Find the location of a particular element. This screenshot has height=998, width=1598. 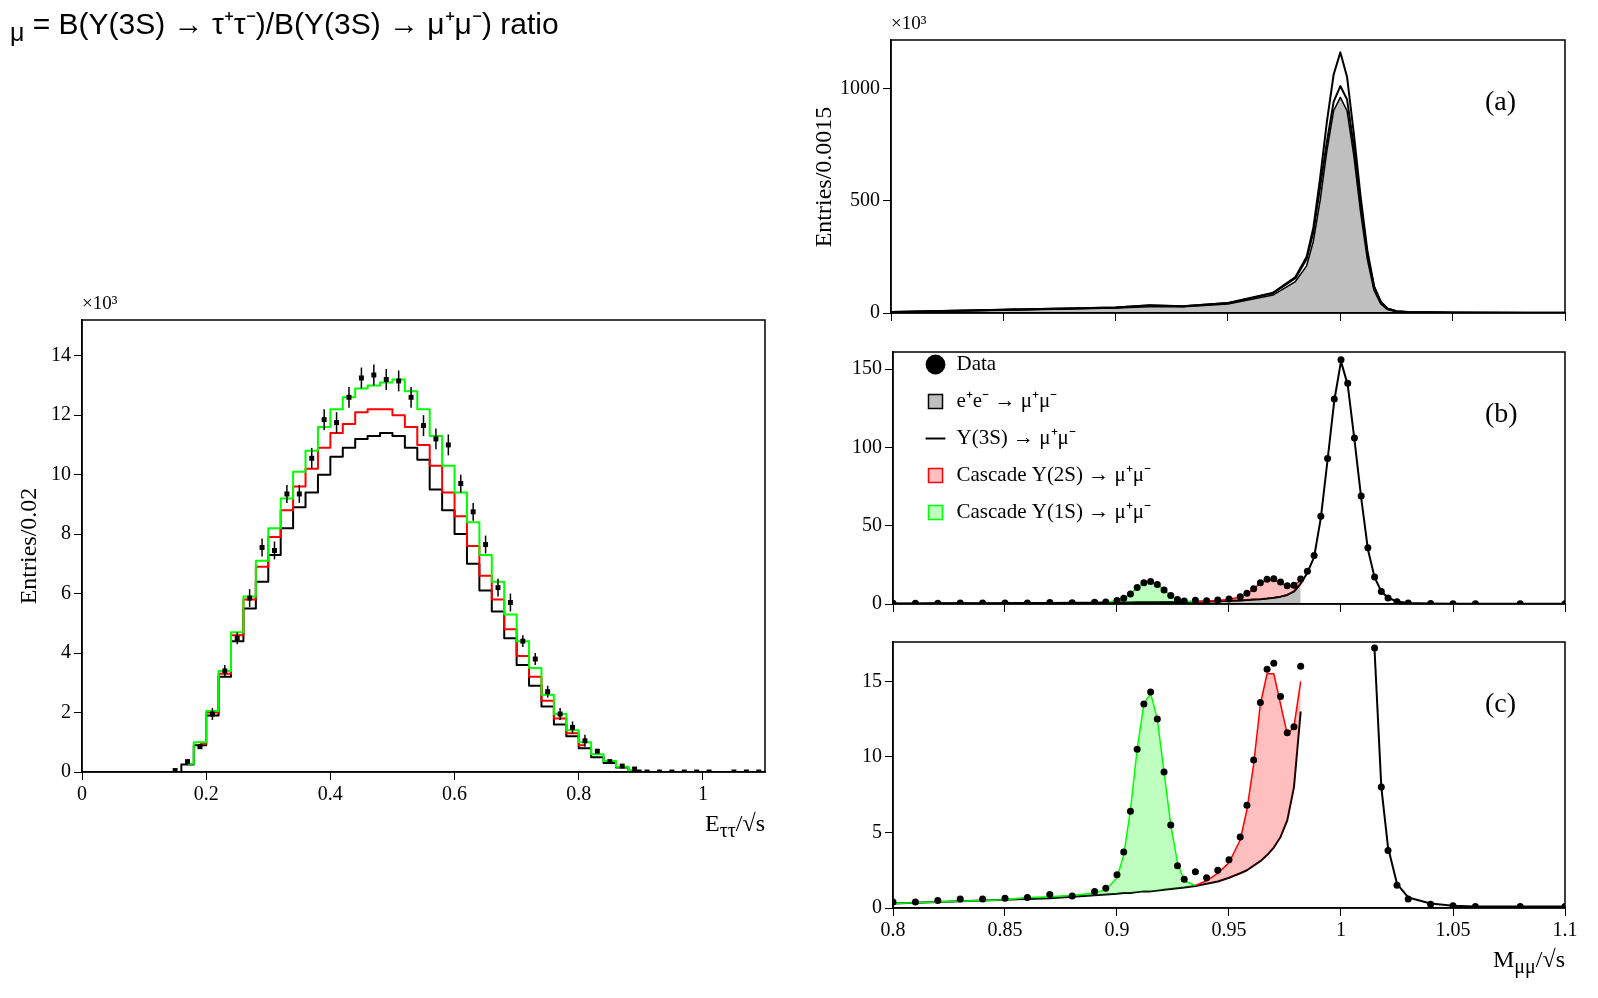

y-tick-label: 1000 is located at coordinates (860, 86).